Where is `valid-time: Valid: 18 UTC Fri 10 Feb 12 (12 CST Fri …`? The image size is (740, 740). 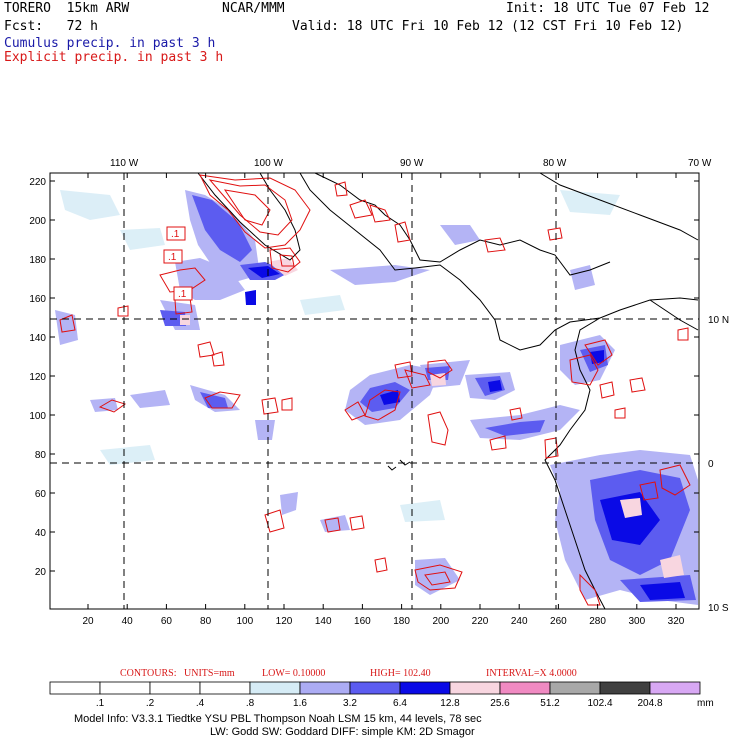
valid-time: Valid: 18 UTC Fri 10 Feb 12 (12 CST Fri … is located at coordinates (488, 26).